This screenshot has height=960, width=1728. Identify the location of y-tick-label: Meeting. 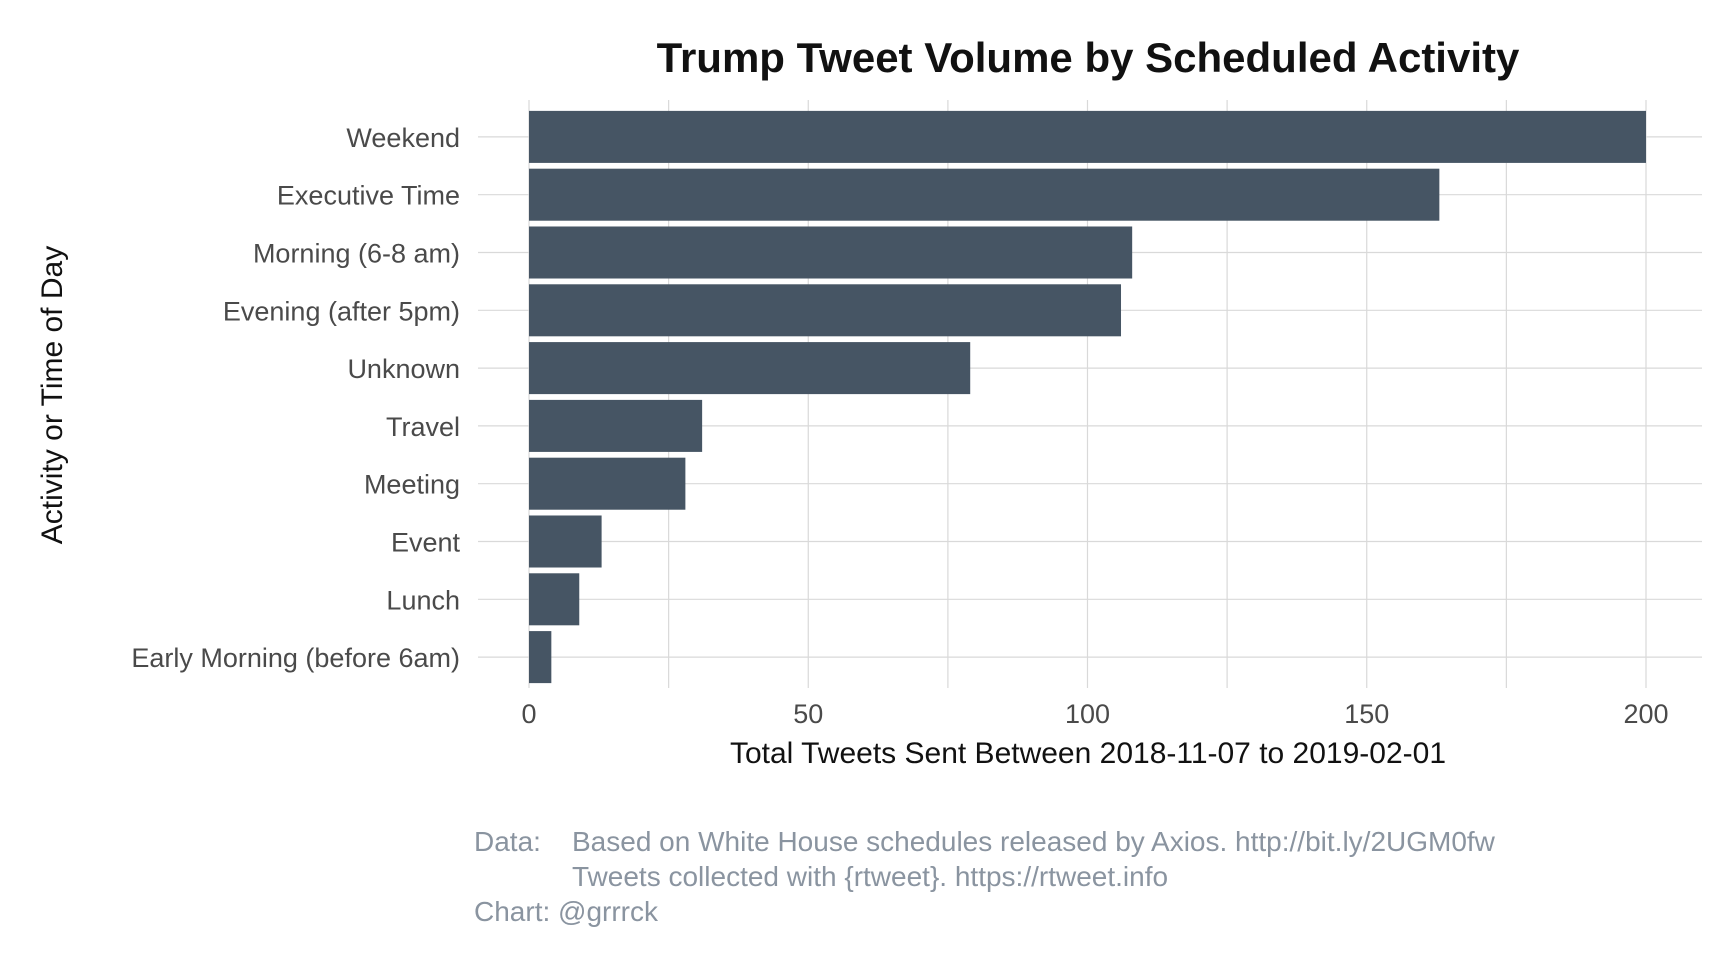
(412, 485).